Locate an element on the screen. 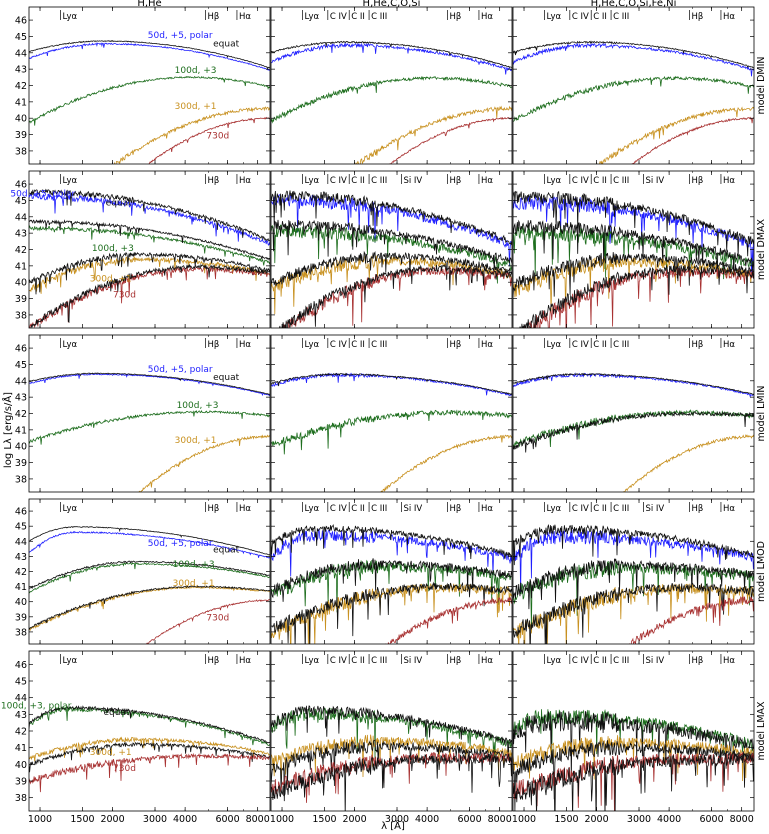 This screenshot has width=769, height=834. panel-r1-c1: Lyα C IV C II C III Si IV Hβ Hα is located at coordinates (391, 249).